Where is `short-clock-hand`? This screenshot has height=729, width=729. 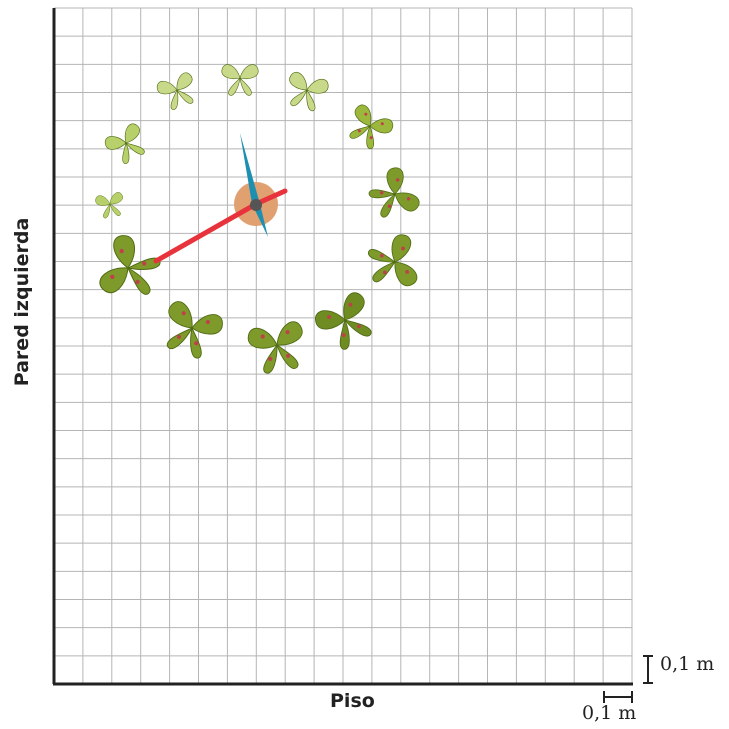 short-clock-hand is located at coordinates (254, 185).